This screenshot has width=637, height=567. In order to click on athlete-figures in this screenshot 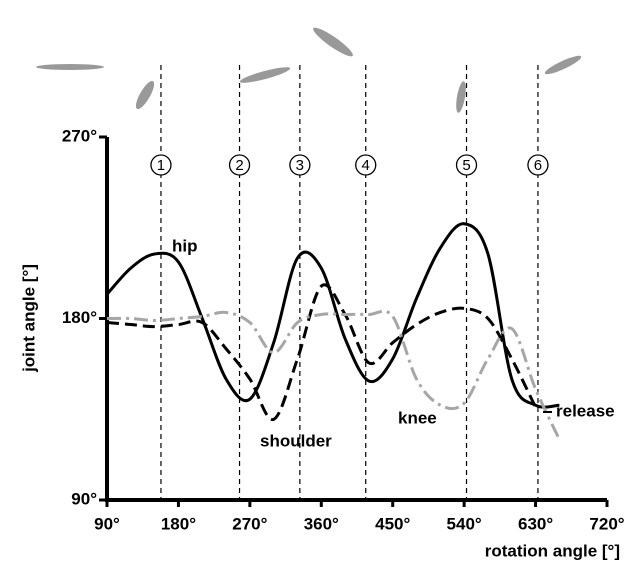, I will do `click(309, 70)`.